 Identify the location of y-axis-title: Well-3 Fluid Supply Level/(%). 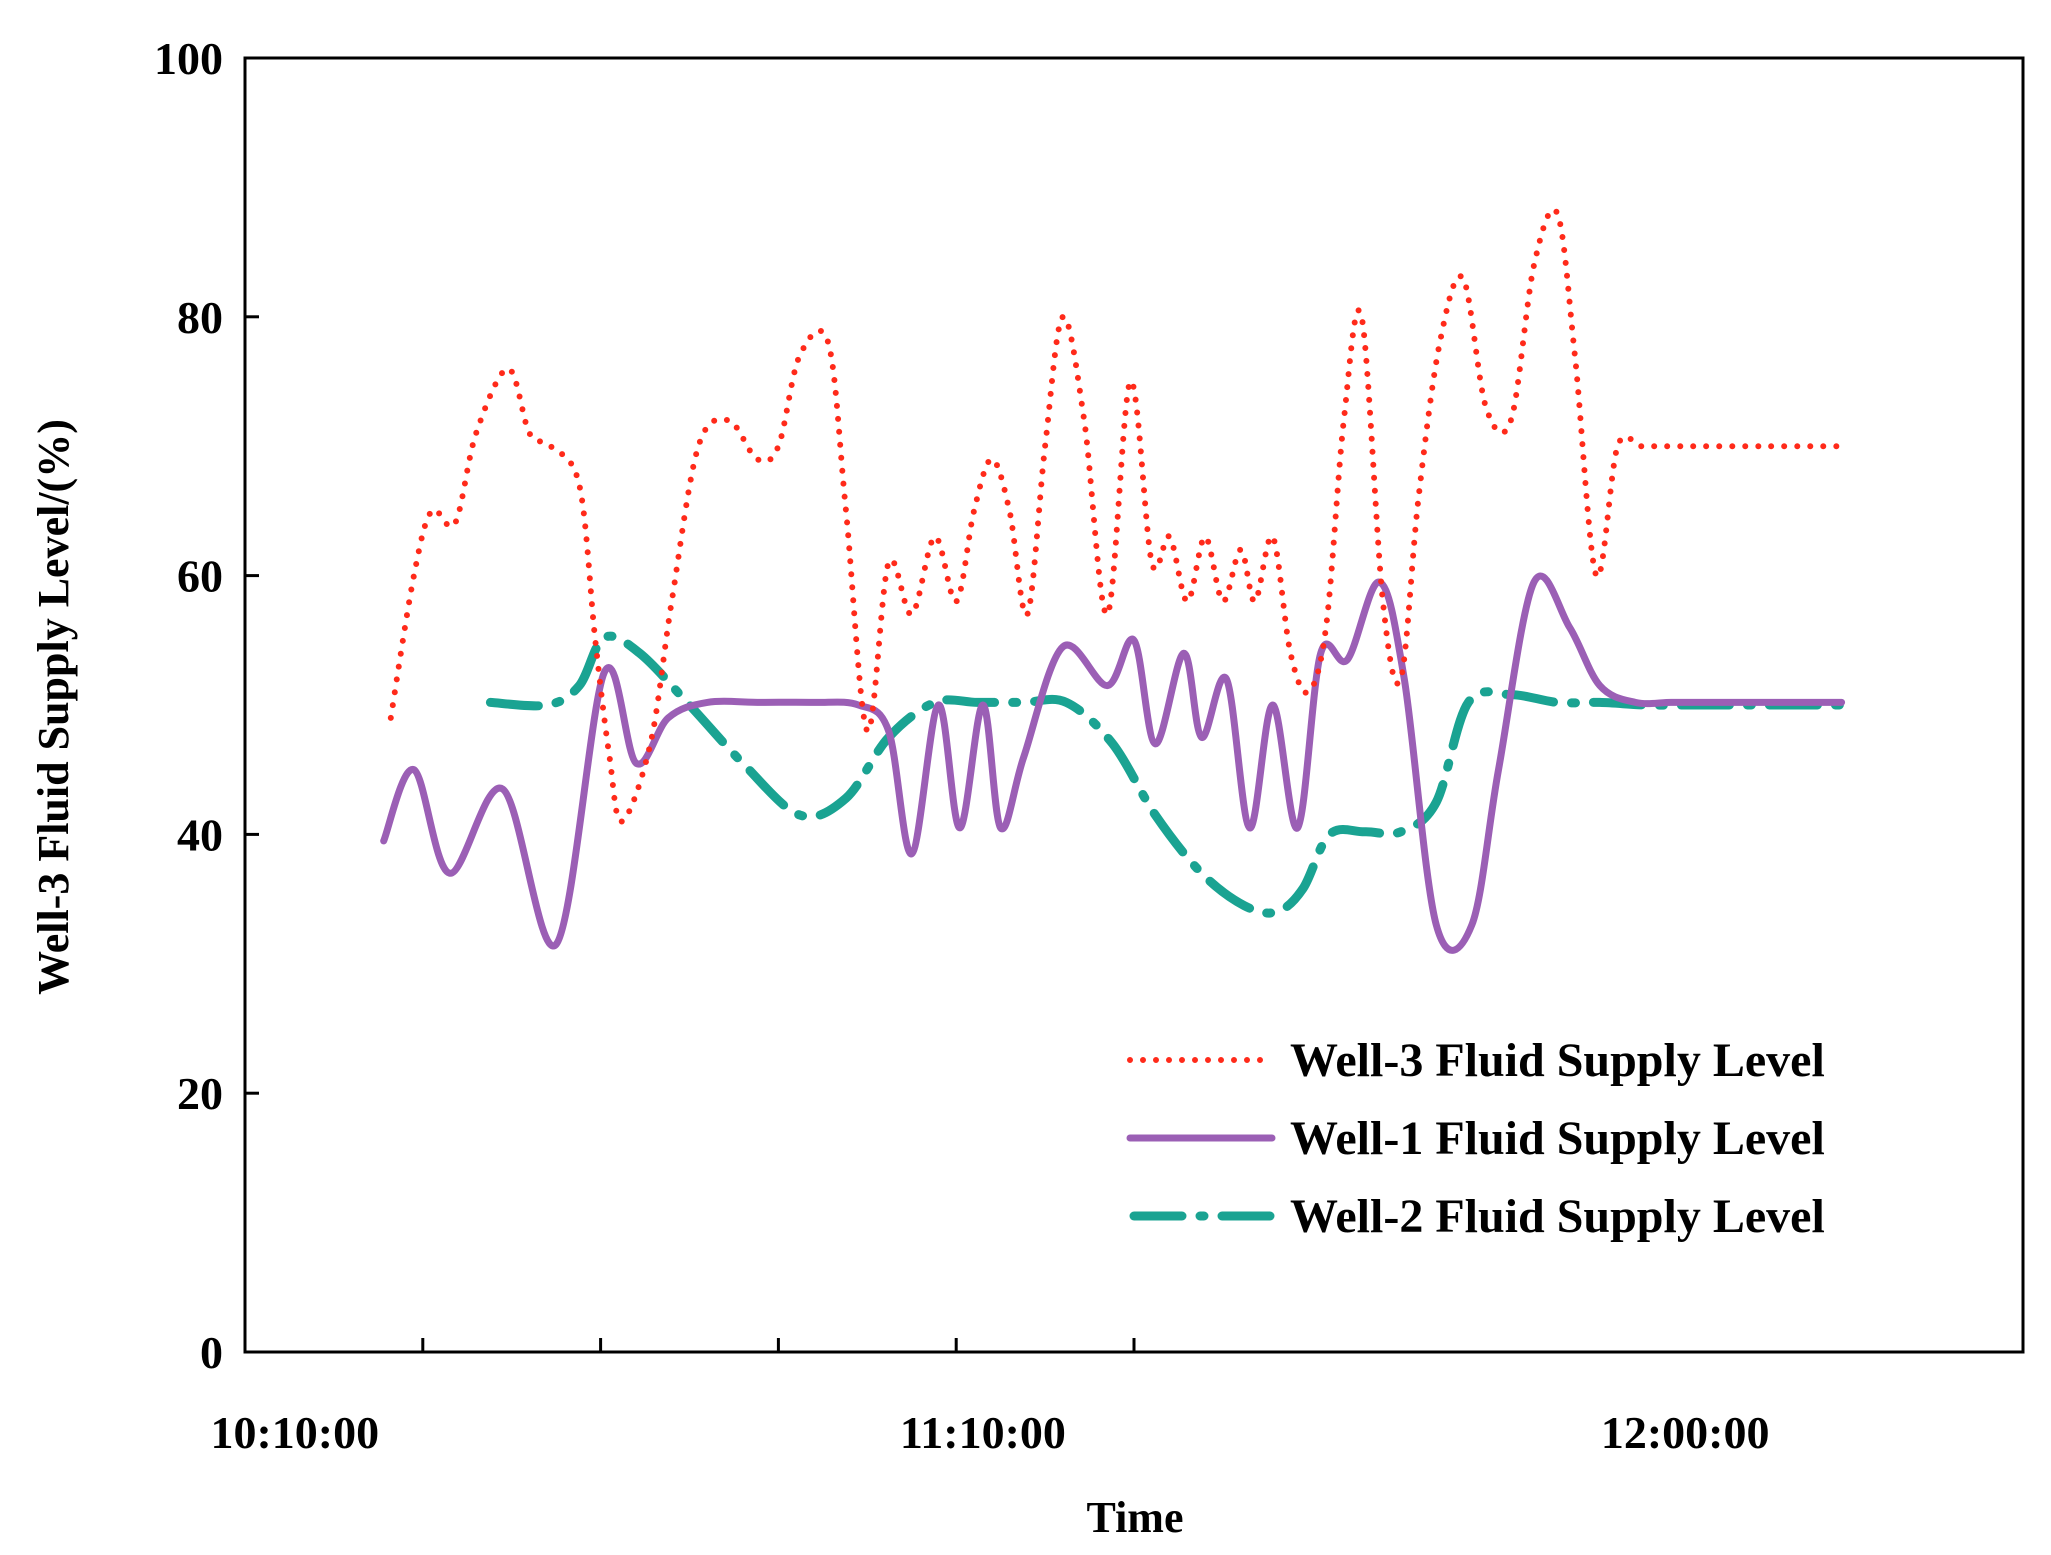
(53, 707).